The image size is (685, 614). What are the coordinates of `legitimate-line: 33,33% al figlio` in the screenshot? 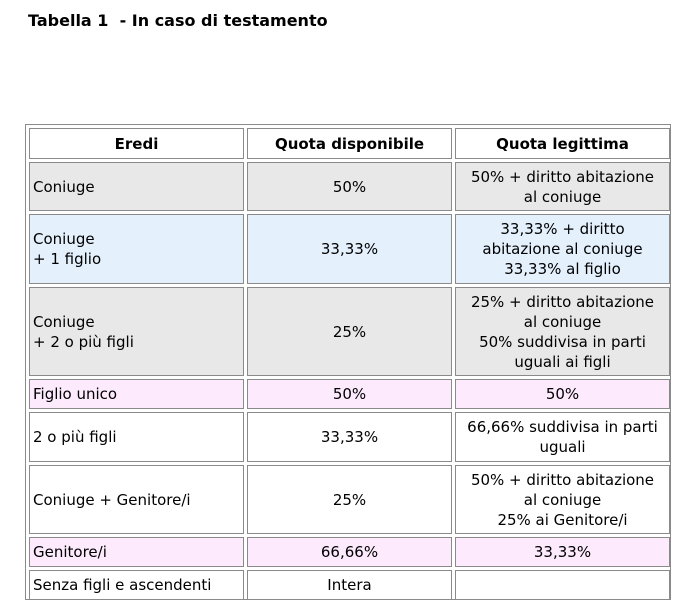 It's located at (562, 269).